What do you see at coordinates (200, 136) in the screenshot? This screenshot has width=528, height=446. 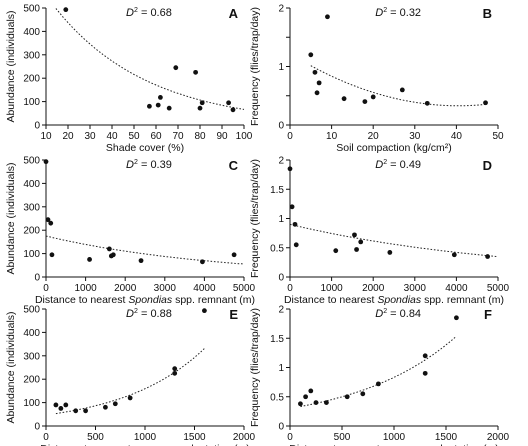 I see `x-tick-label: 80` at bounding box center [200, 136].